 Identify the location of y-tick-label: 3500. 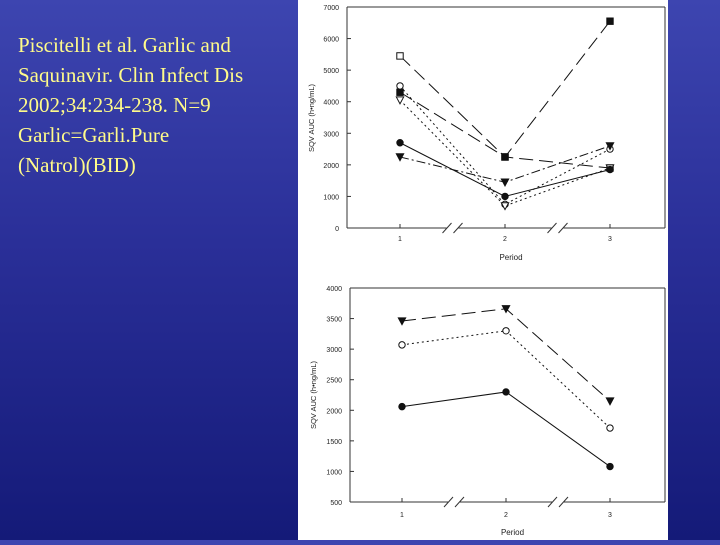
(334, 320).